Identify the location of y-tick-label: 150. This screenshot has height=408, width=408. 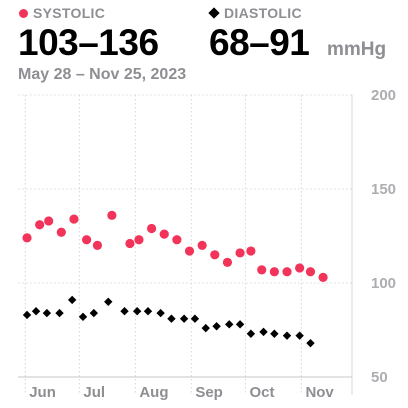
(383, 189).